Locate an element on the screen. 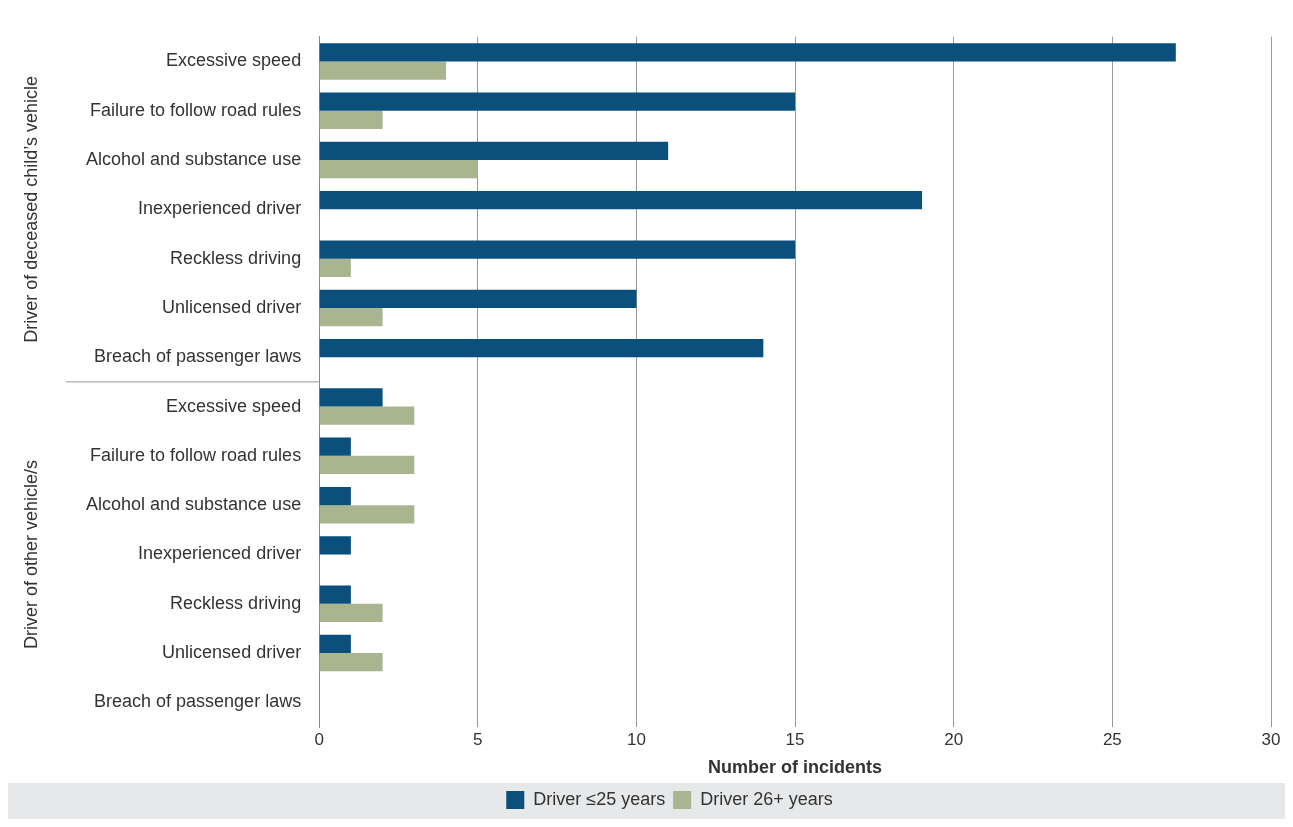 The image size is (1293, 827). x-tick-label: 5 is located at coordinates (478, 739).